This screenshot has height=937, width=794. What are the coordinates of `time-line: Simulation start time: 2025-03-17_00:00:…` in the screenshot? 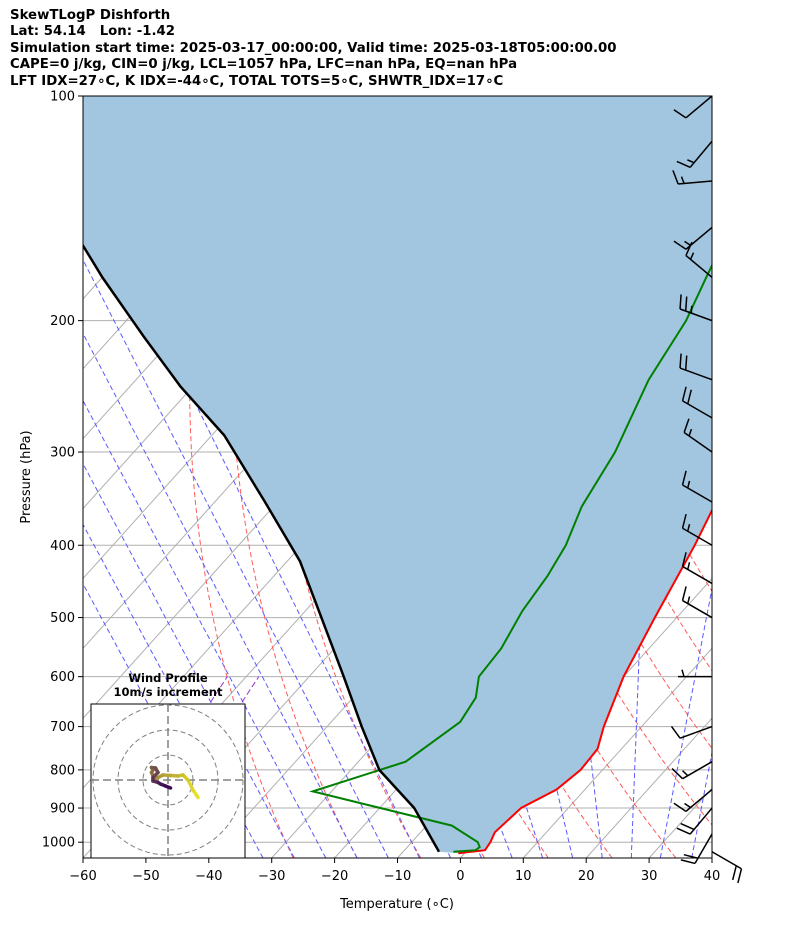 It's located at (313, 48).